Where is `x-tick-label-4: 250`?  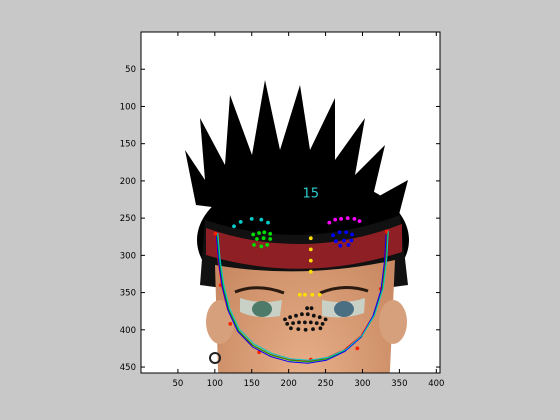
x-tick-label-4: 250 is located at coordinates (325, 384).